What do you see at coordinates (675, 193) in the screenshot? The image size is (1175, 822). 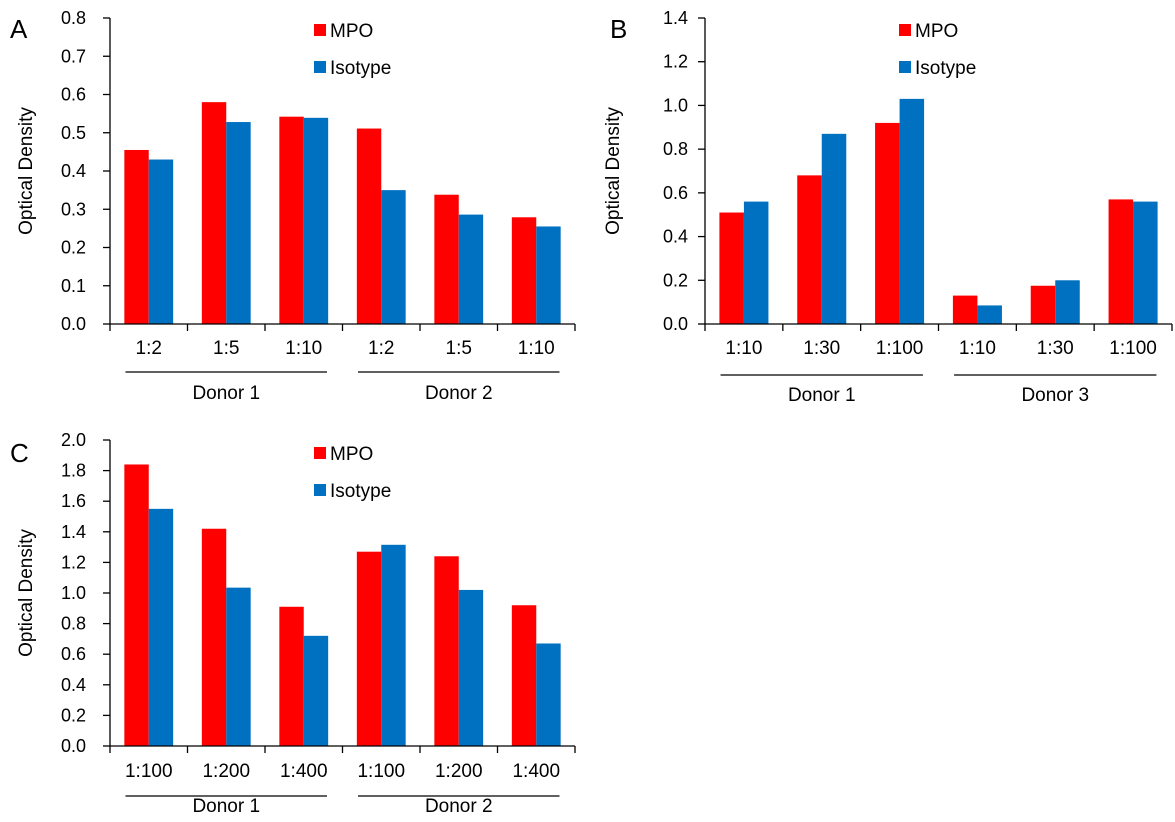 I see `y-tick-label-b: 0.6` at bounding box center [675, 193].